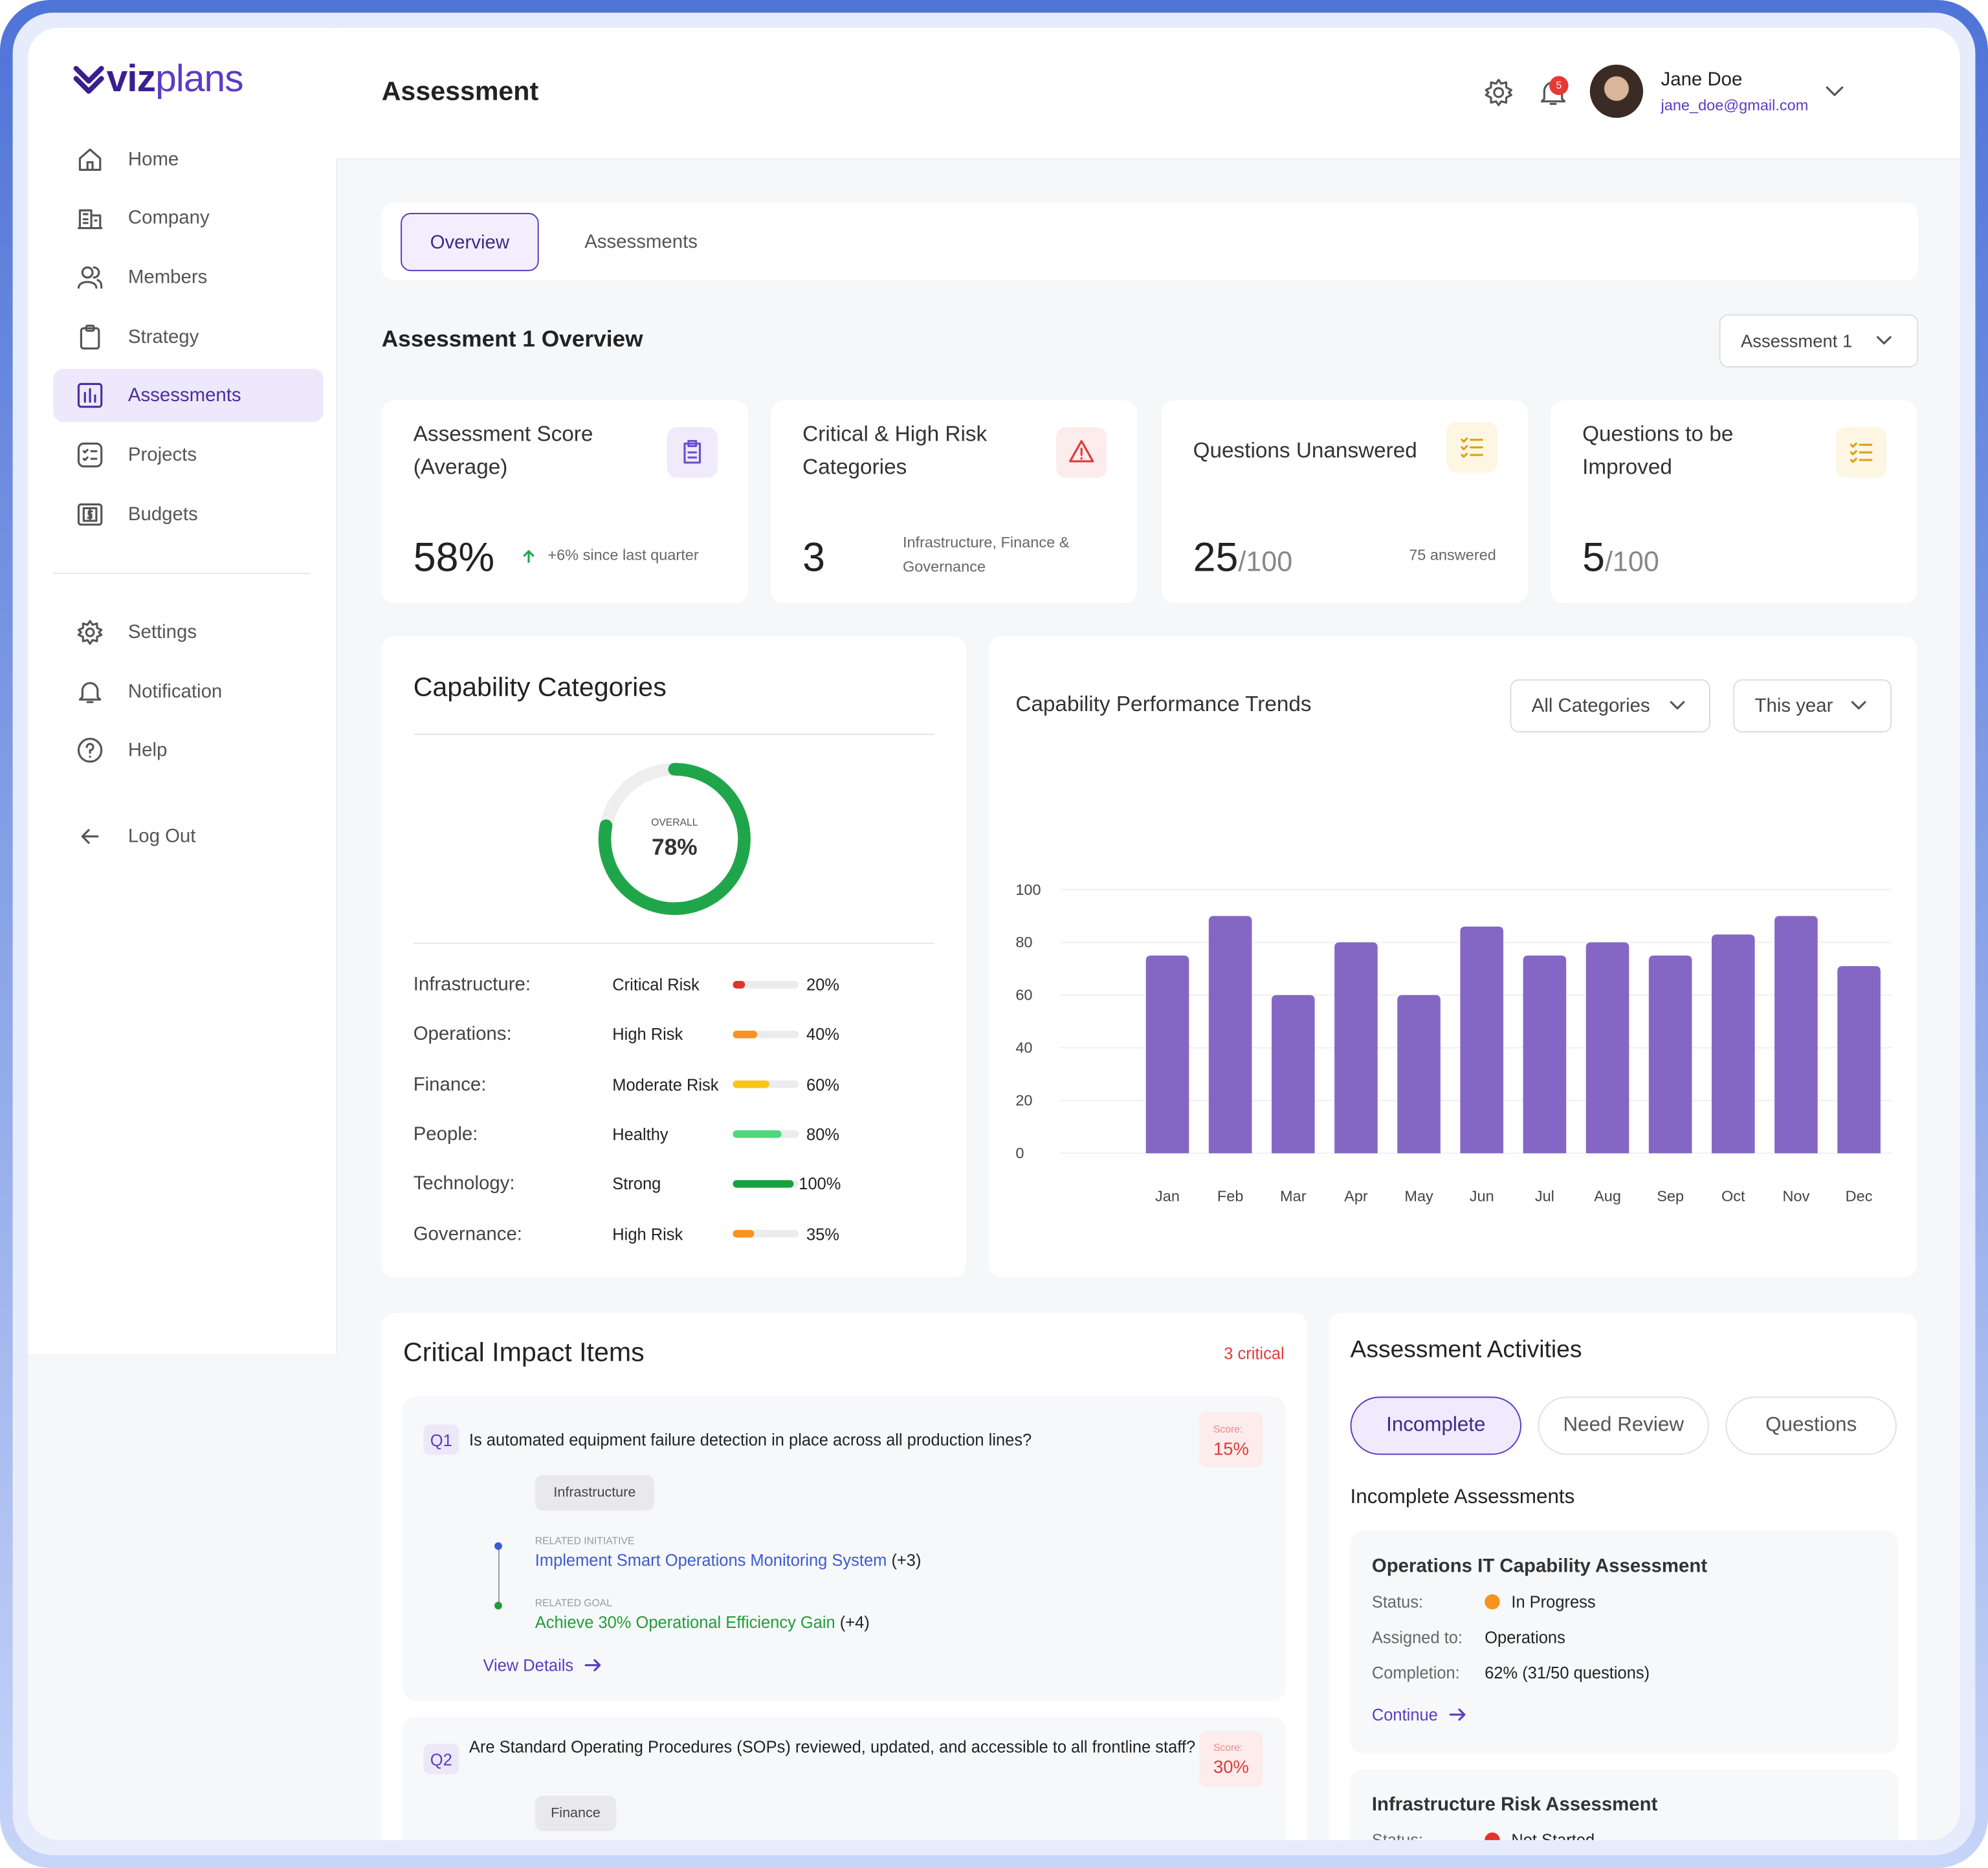  I want to click on icon-notification, so click(90, 692).